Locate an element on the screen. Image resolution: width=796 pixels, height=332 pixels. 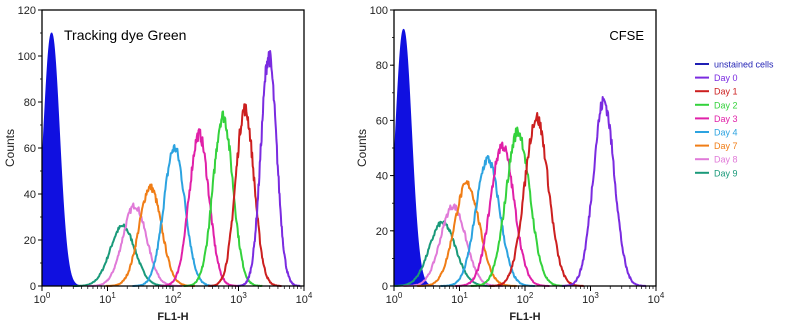
legend-item-day-9: Day 9 is located at coordinates (716, 173).